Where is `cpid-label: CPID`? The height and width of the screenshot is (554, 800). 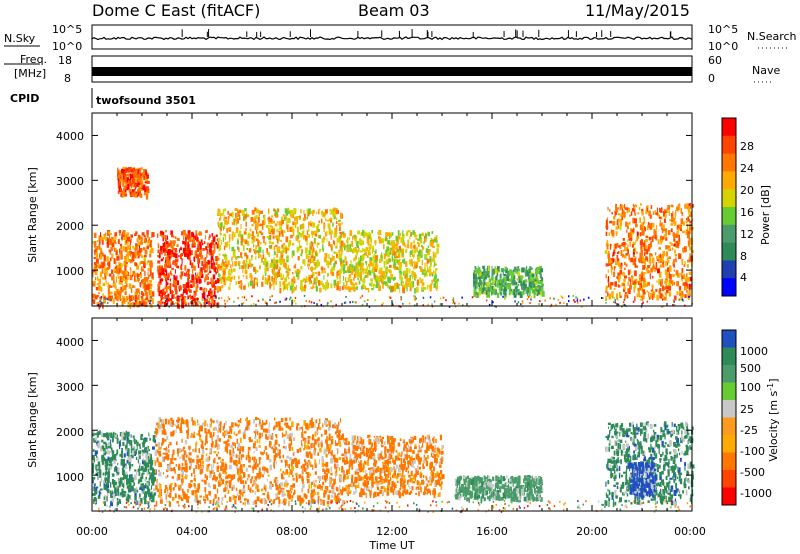 cpid-label: CPID is located at coordinates (24, 98).